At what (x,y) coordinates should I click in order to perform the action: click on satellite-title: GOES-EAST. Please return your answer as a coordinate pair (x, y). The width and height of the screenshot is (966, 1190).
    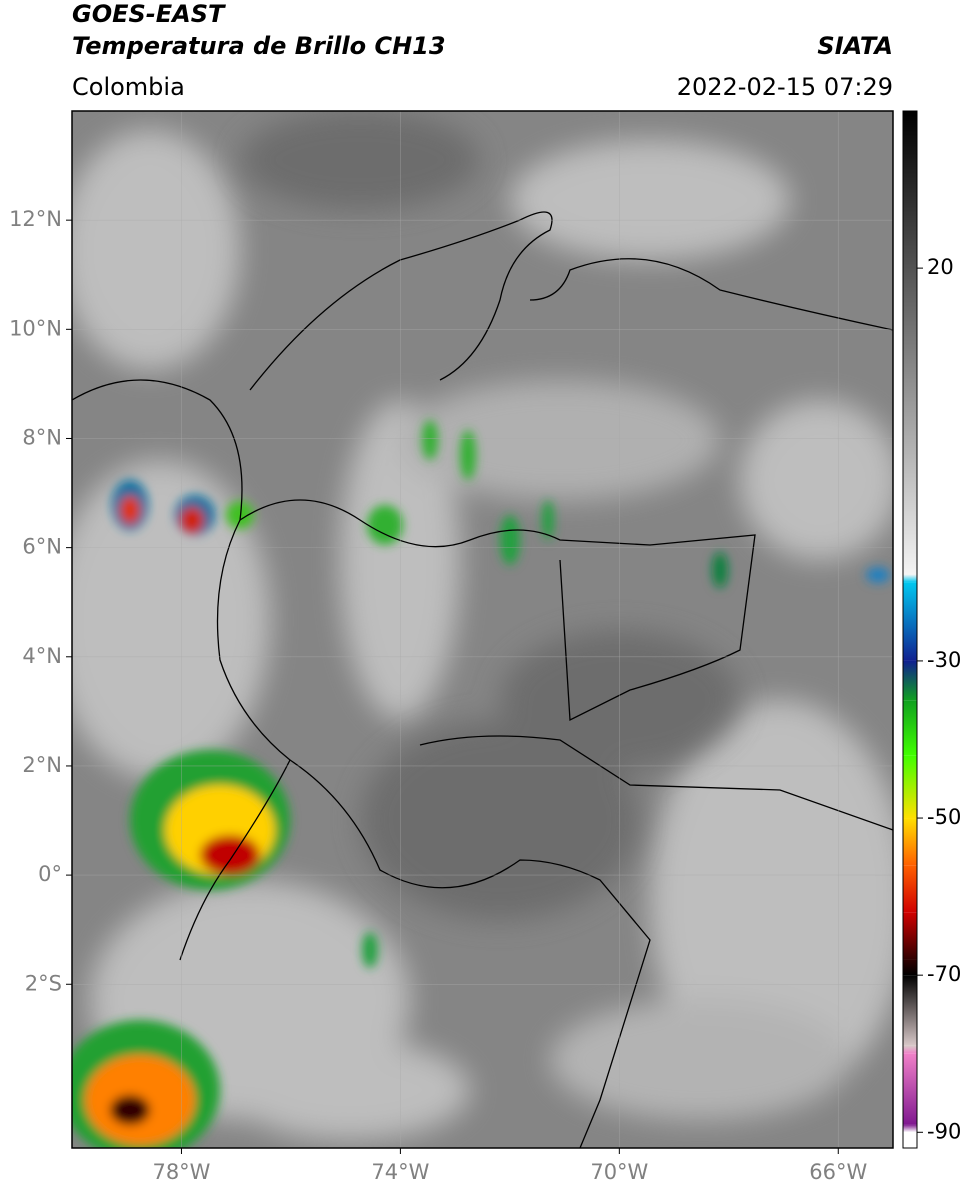
    Looking at the image, I should click on (149, 14).